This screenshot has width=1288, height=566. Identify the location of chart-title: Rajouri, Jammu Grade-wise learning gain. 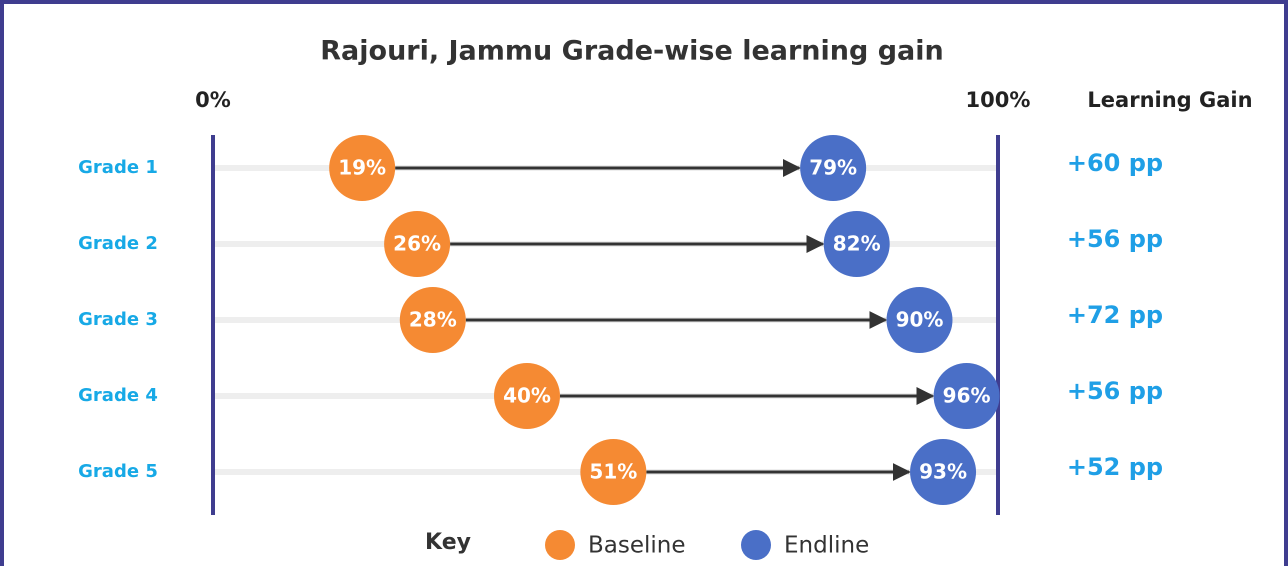
(632, 51).